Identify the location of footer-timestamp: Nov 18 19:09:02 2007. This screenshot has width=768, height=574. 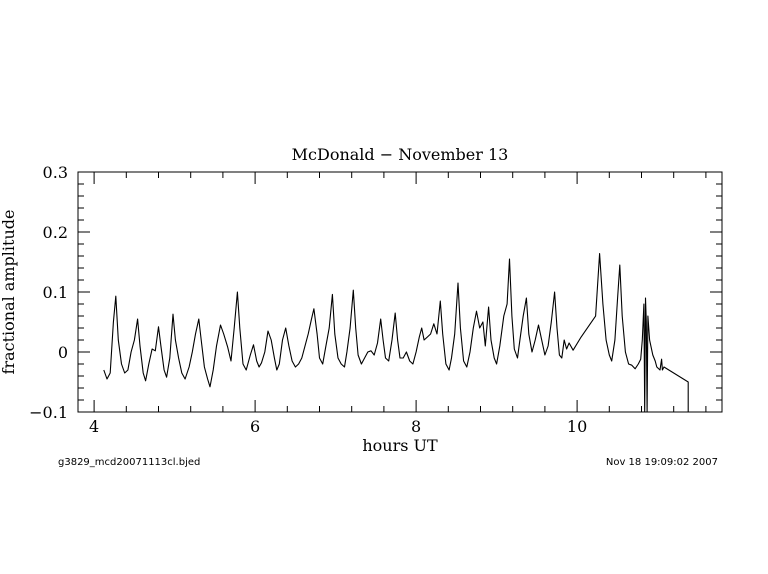
(662, 462).